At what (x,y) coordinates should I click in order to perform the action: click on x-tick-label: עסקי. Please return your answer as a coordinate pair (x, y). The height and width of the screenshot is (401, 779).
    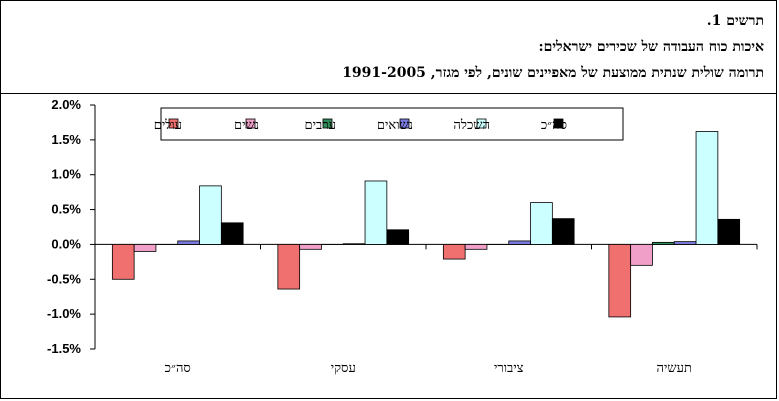
    Looking at the image, I should click on (343, 368).